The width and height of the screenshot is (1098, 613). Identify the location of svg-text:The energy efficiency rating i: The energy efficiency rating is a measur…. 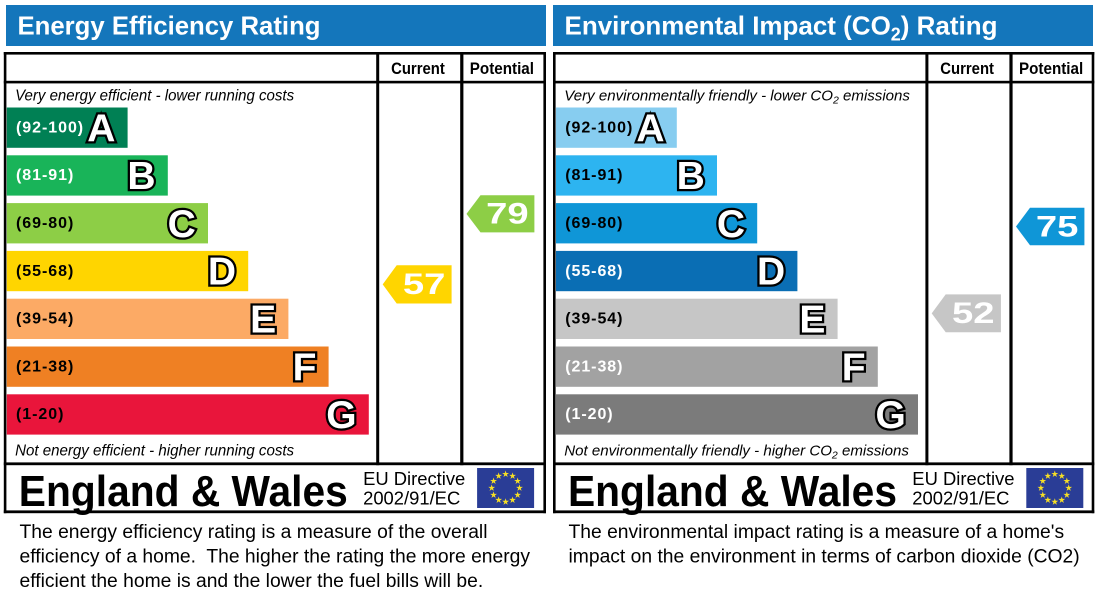
(254, 532).